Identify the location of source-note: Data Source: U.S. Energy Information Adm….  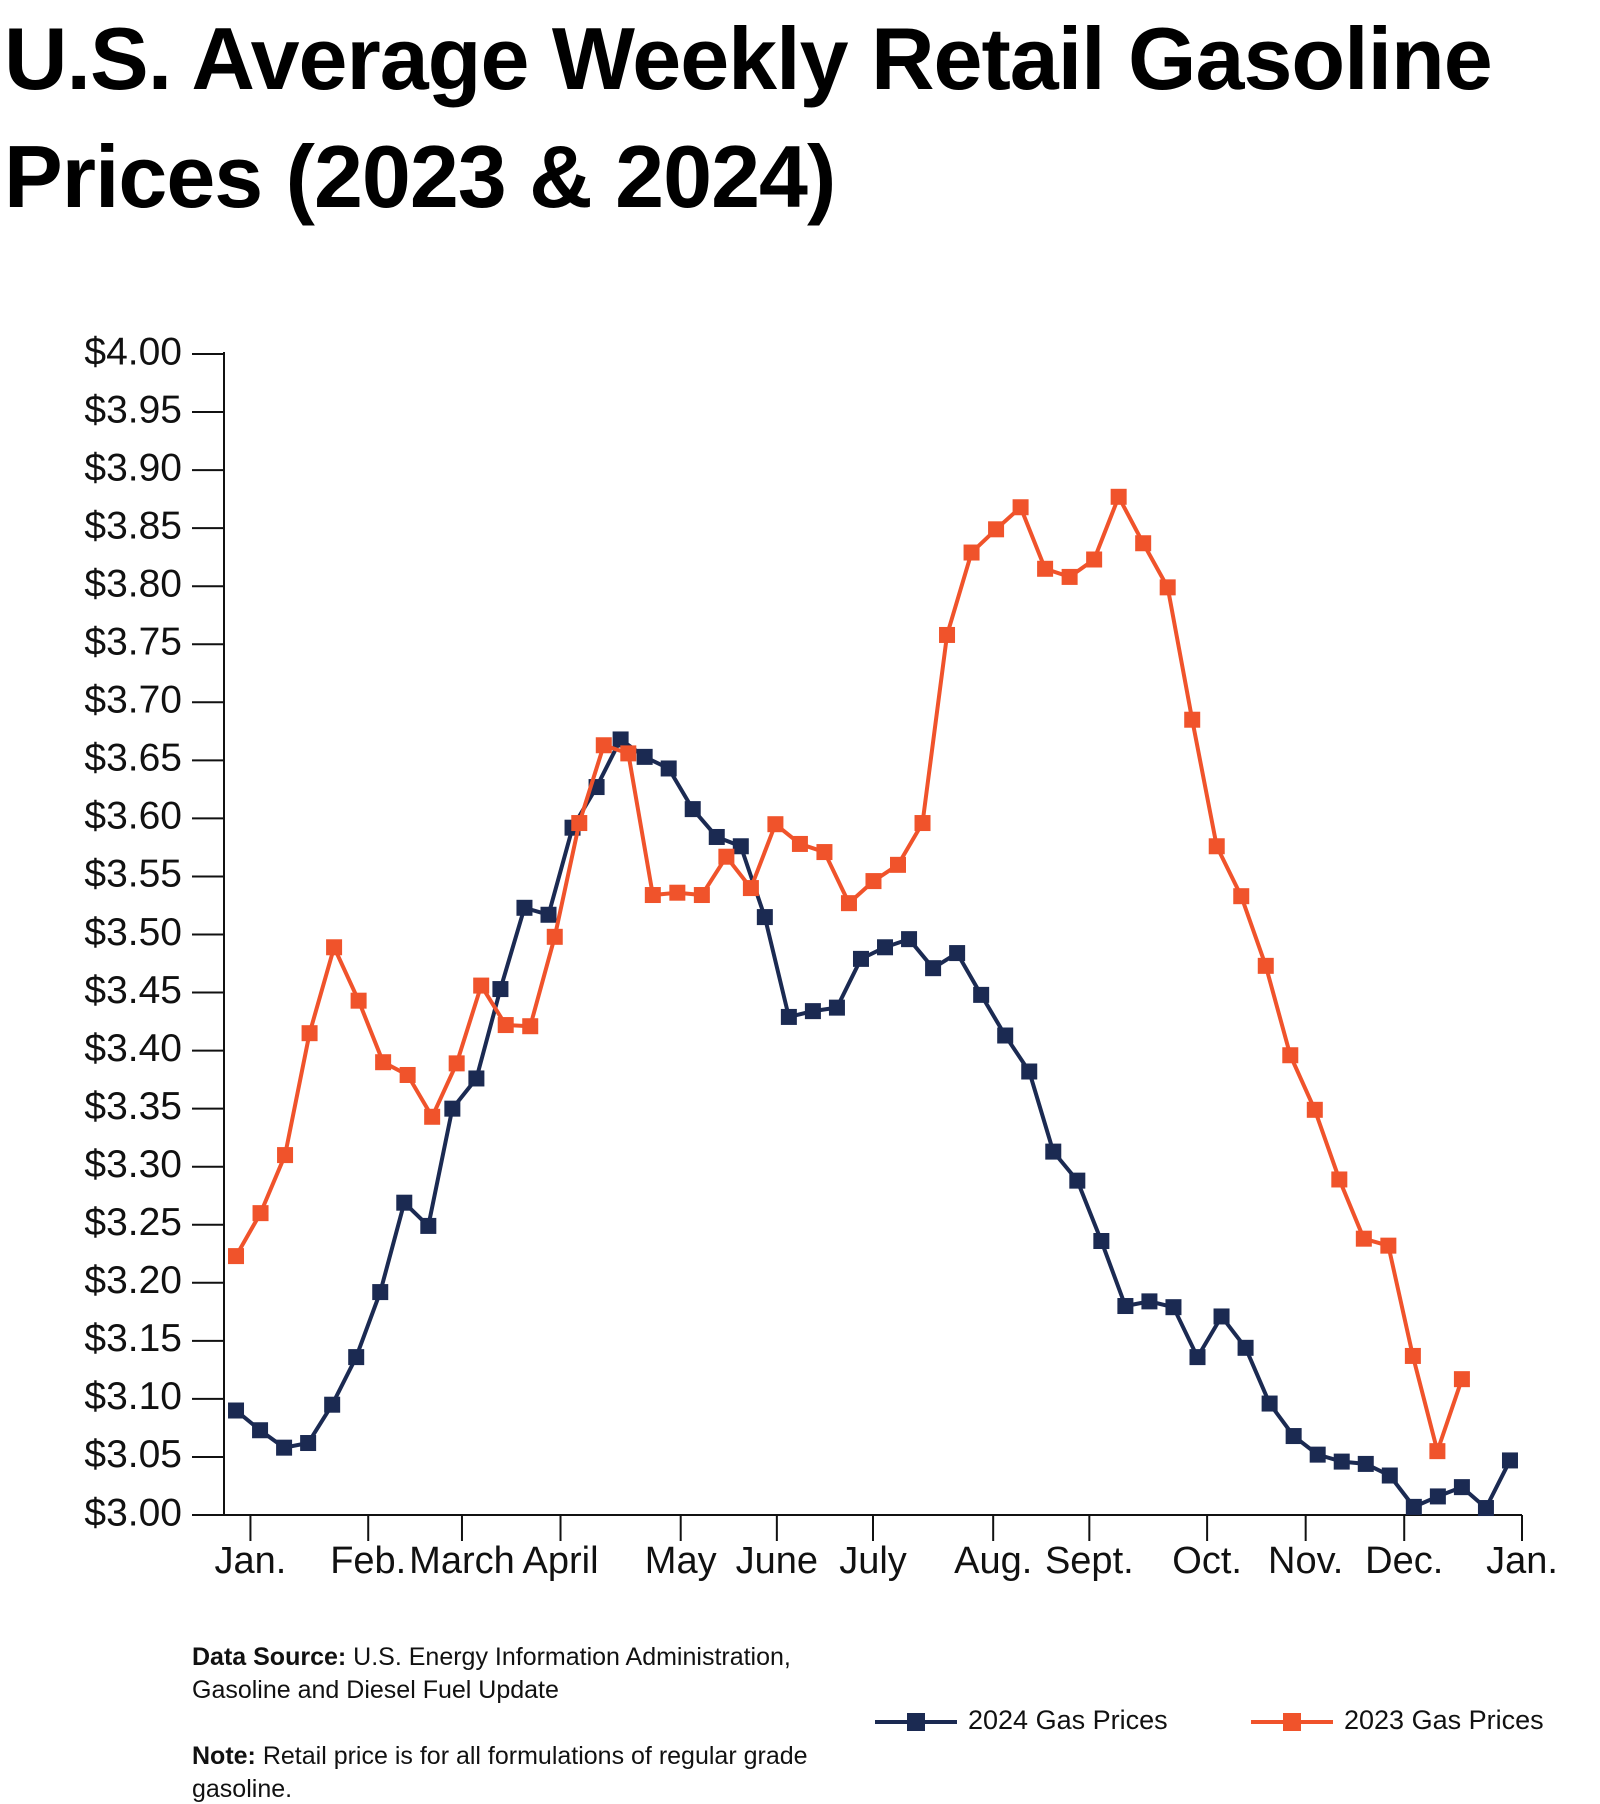
(502, 1674).